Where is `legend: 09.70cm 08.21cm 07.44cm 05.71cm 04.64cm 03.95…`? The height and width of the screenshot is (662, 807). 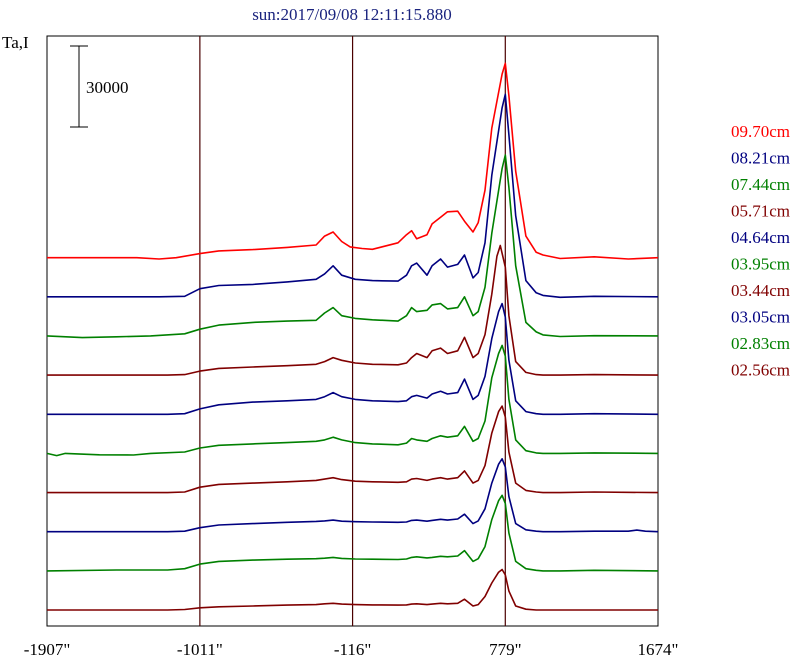
legend: 09.70cm 08.21cm 07.44cm 05.71cm 04.64cm 03.95… is located at coordinates (760, 251).